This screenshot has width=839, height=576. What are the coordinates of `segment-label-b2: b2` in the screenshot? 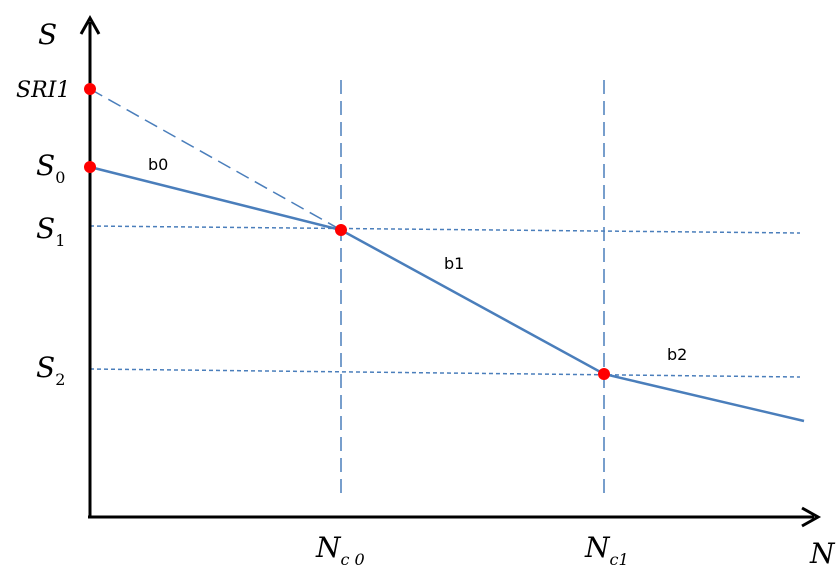 It's located at (677, 354).